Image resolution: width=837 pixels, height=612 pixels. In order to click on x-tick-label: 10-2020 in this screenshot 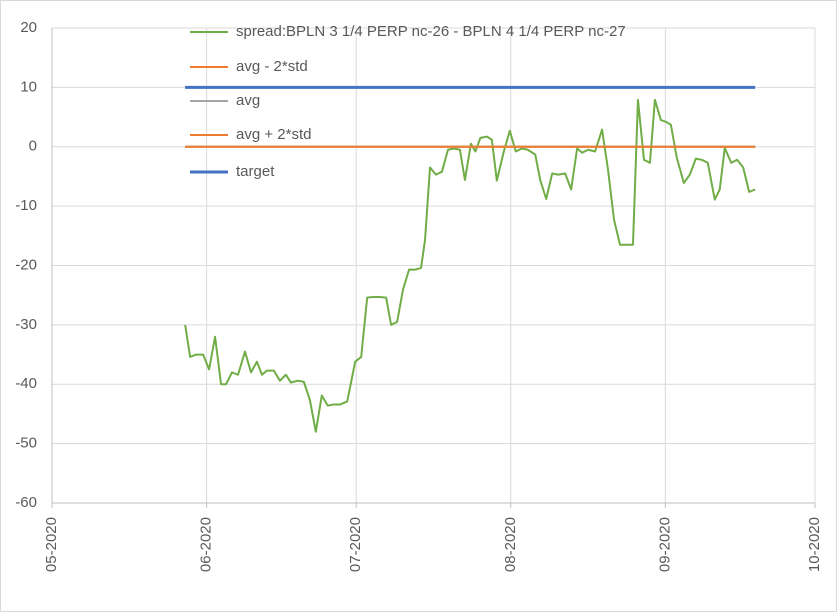, I will do `click(814, 544)`.